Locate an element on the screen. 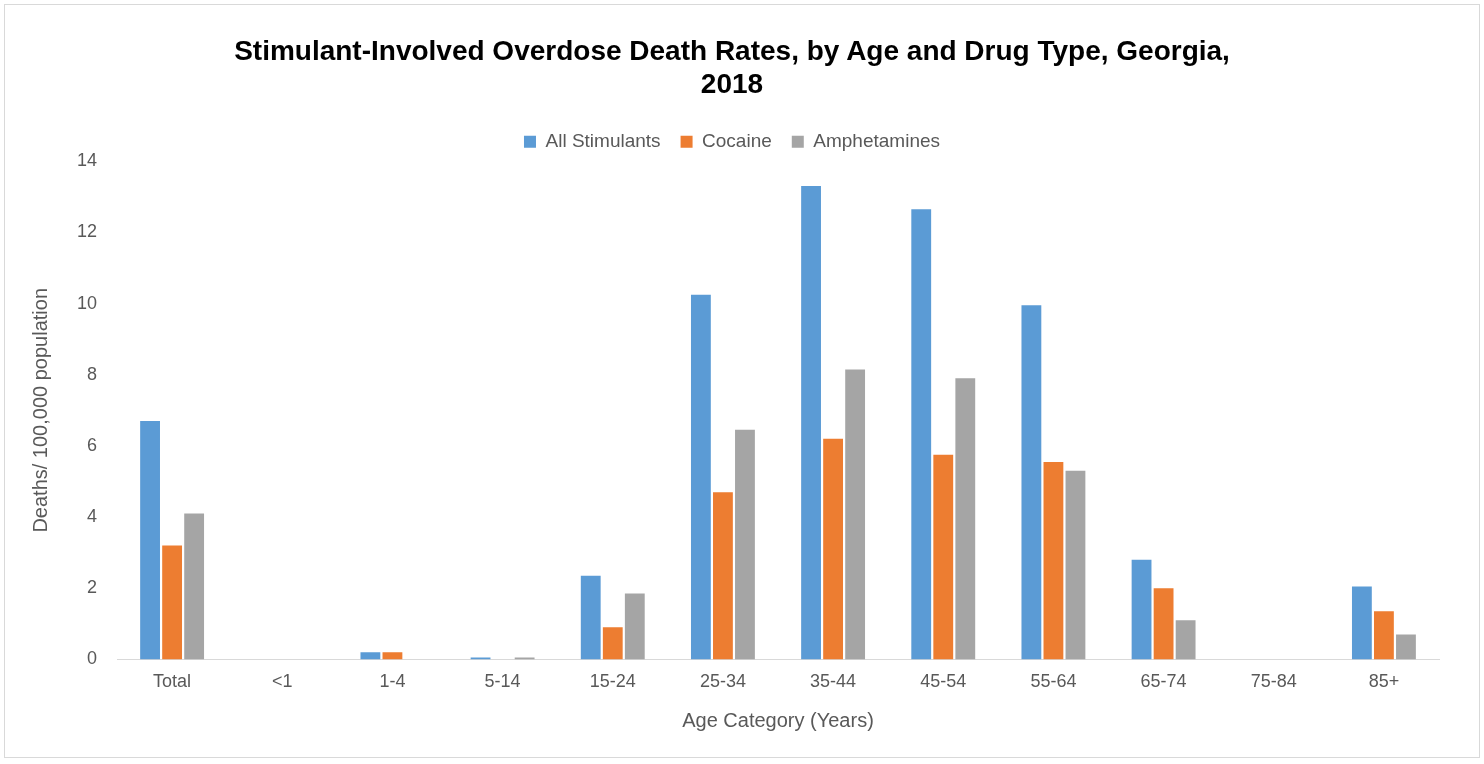 The height and width of the screenshot is (764, 1484). y-tick-label: 8 is located at coordinates (92, 373).